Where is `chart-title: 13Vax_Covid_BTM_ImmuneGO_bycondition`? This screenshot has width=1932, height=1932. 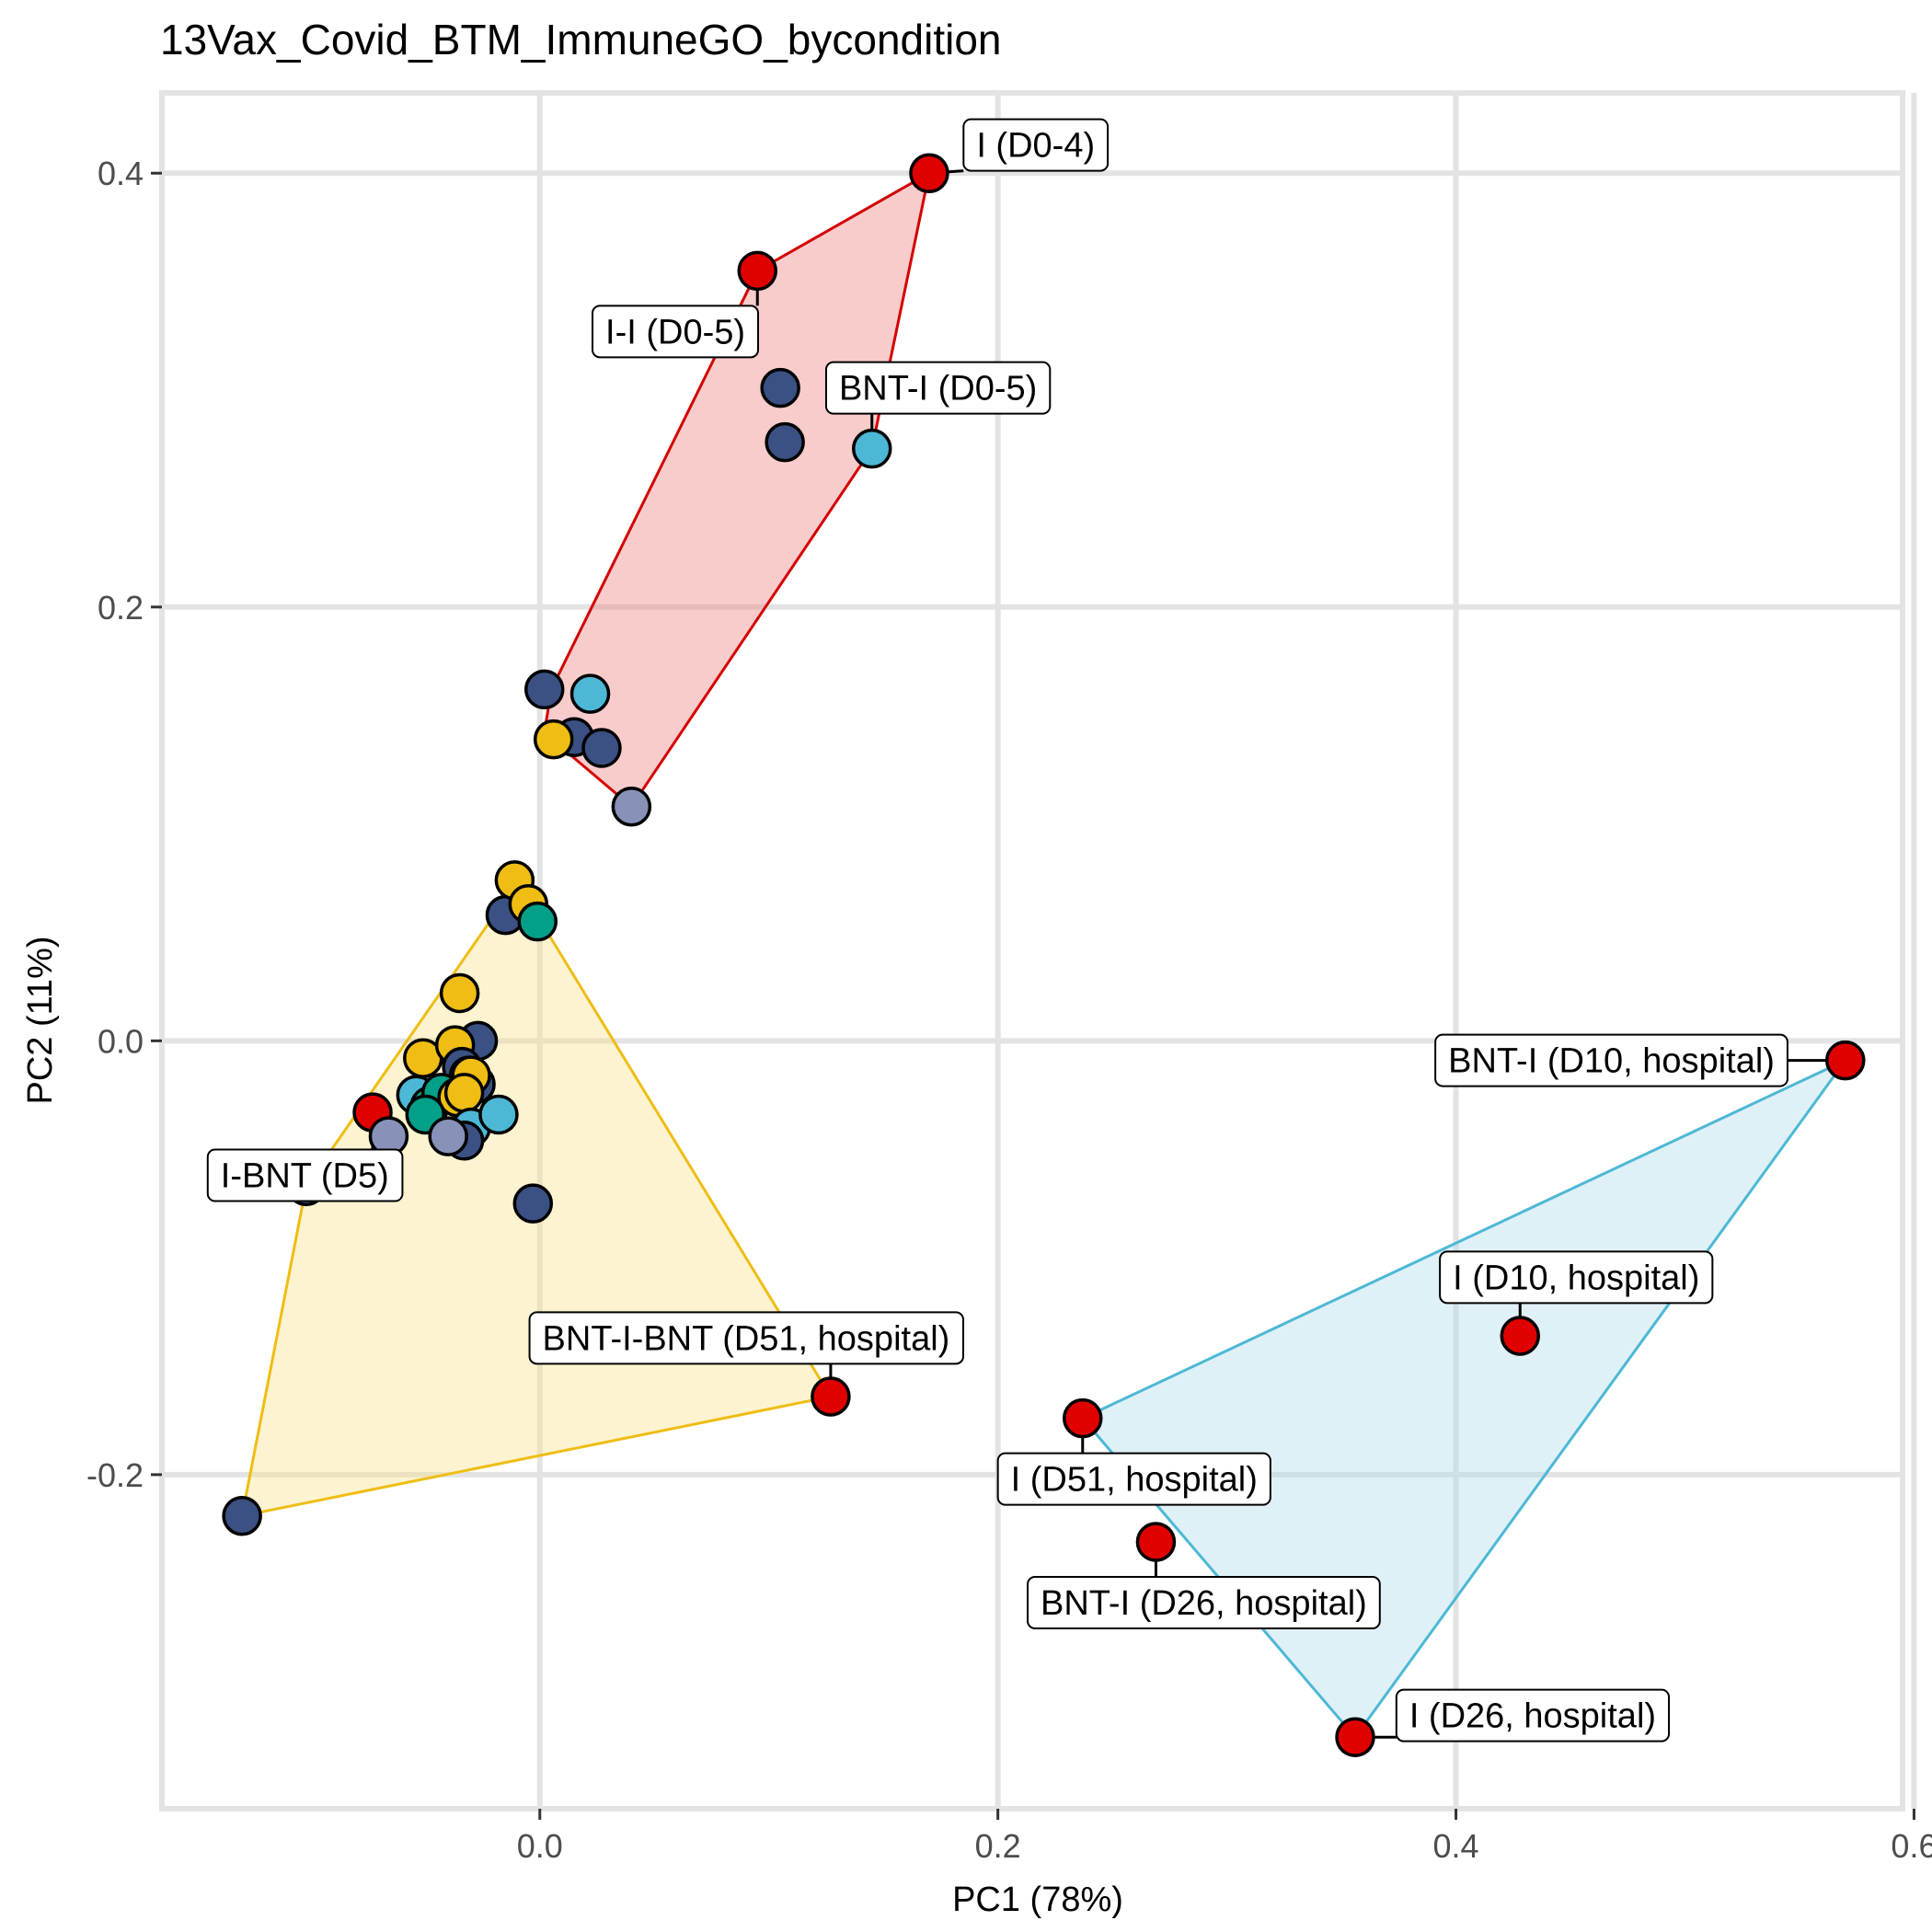 chart-title: 13Vax_Covid_BTM_ImmuneGO_bycondition is located at coordinates (581, 39).